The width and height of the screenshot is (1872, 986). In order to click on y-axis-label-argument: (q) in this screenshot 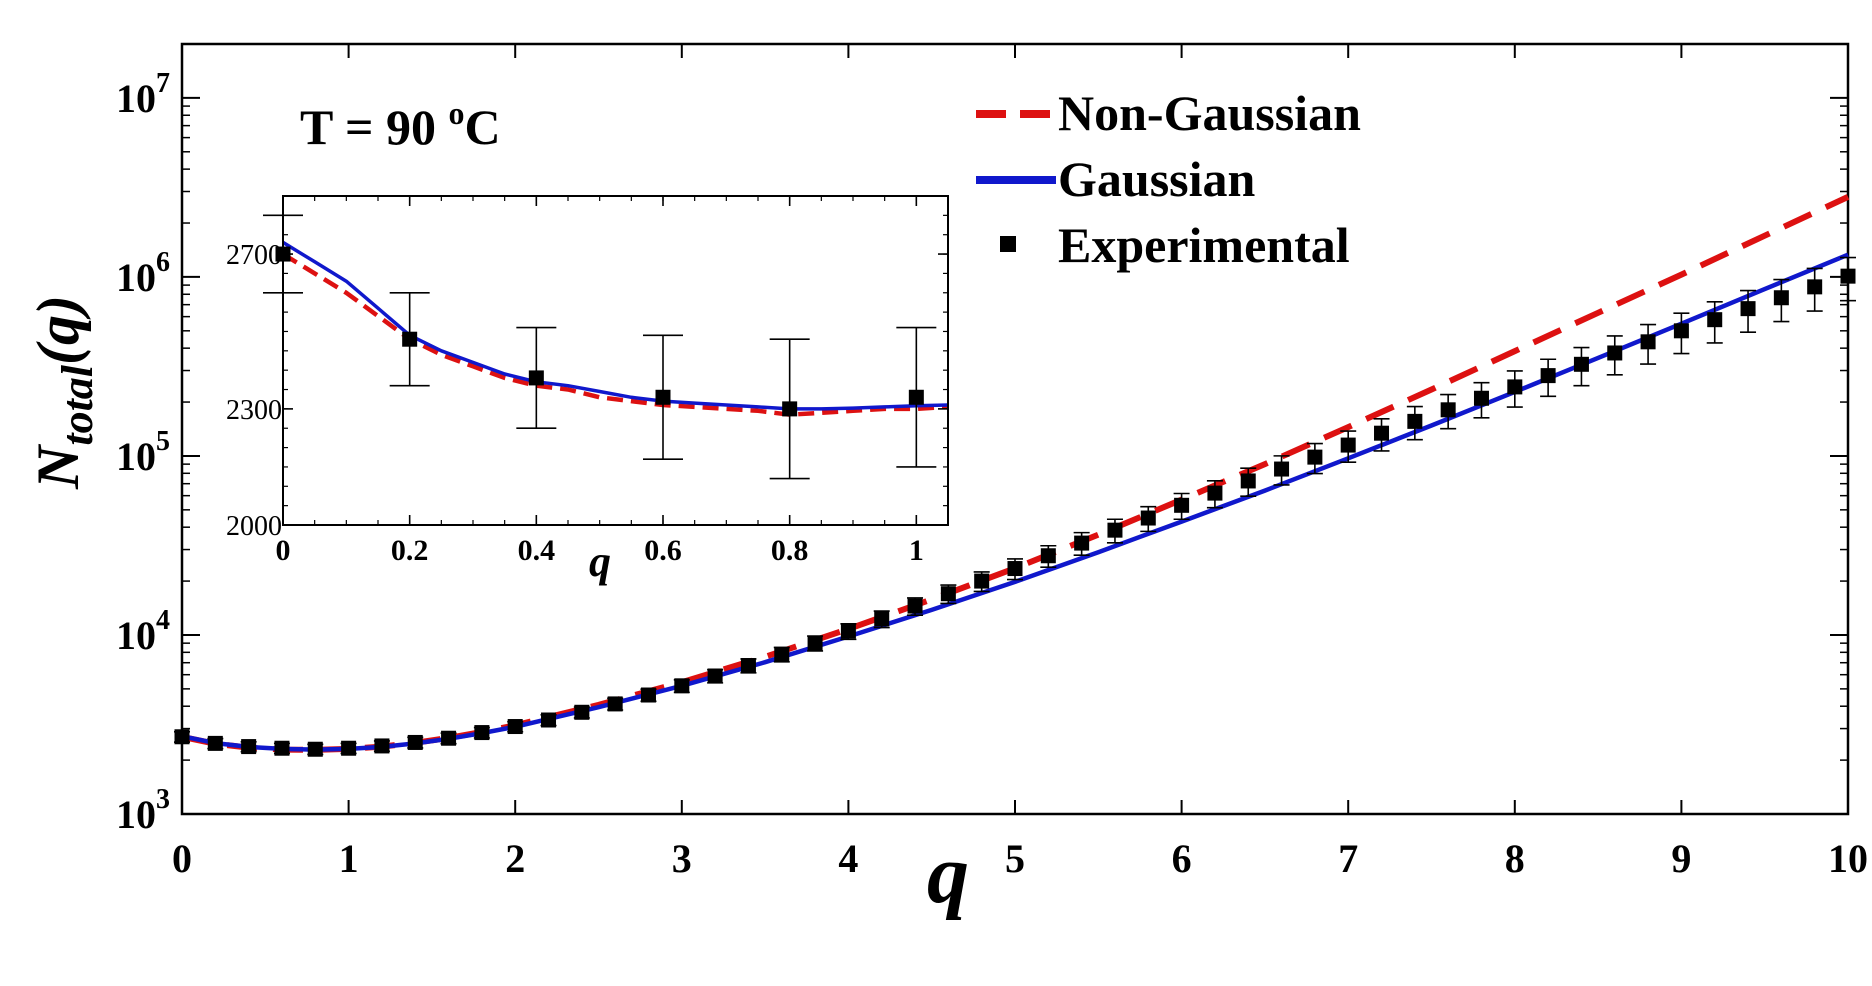, I will do `click(58, 330)`.